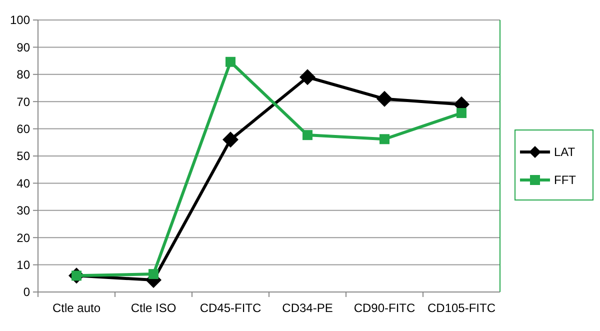 This screenshot has width=600, height=331. Describe the element at coordinates (20, 20) in the screenshot. I see `y-tick-label: 100` at that location.